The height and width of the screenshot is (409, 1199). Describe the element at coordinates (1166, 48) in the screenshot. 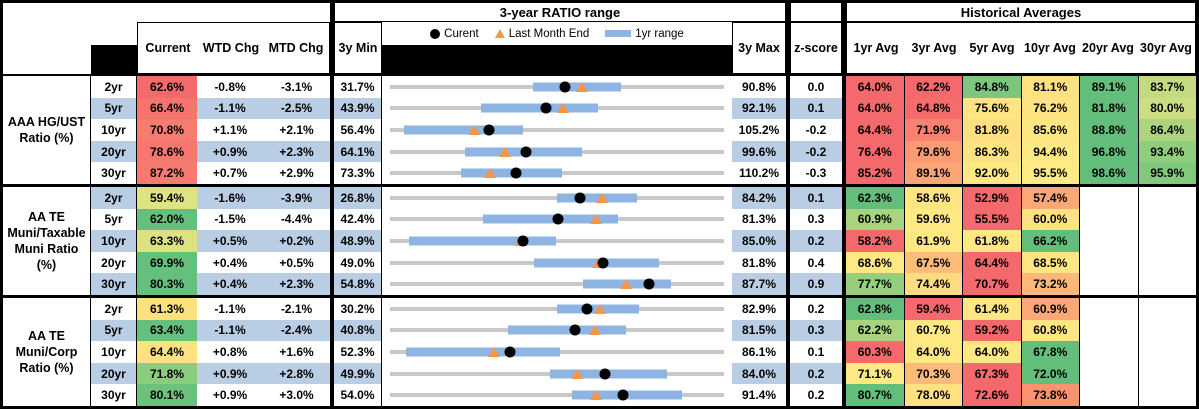

I see `col-header-30yr-avg: 30yr Avg` at that location.